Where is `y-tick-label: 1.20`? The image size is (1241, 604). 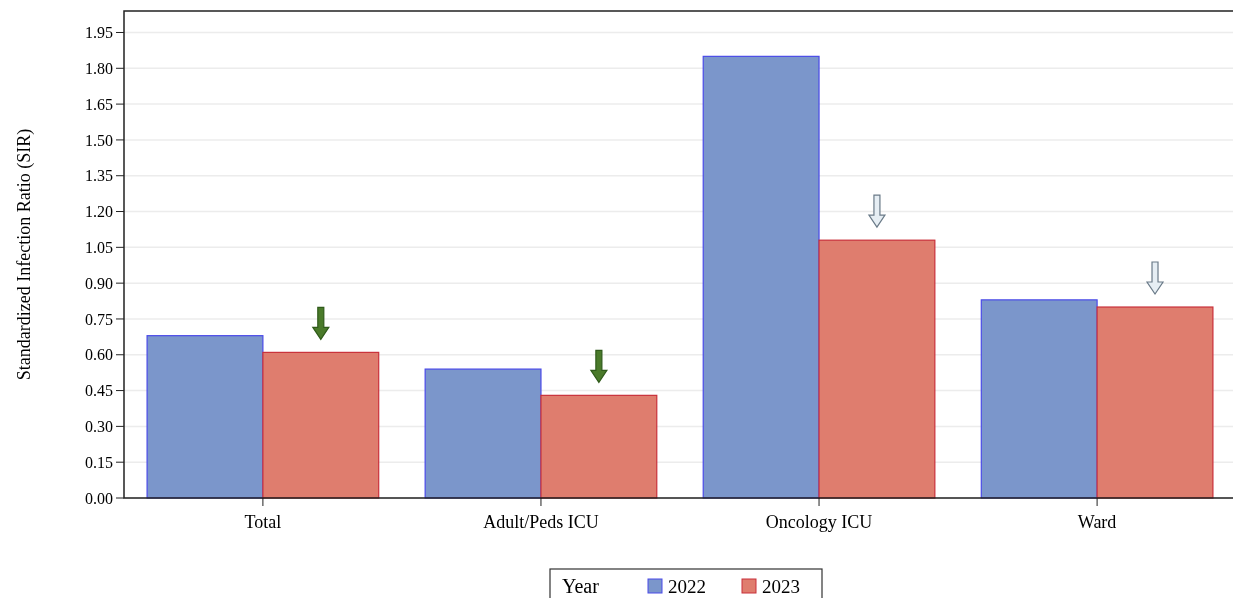
y-tick-label: 1.20 is located at coordinates (99, 212).